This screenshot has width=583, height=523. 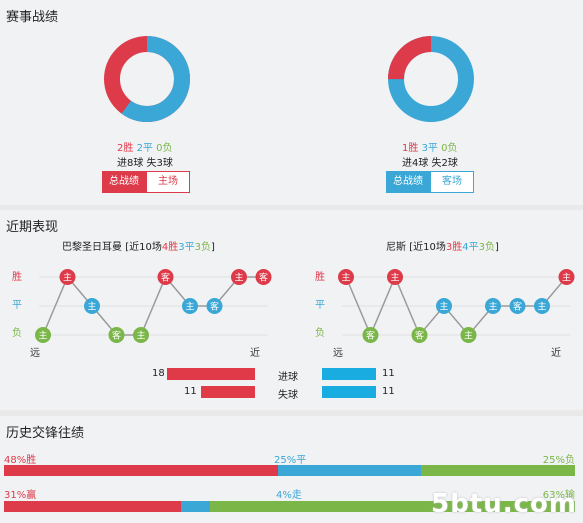 I want to click on right-form-wins: 3胜, so click(x=454, y=247).